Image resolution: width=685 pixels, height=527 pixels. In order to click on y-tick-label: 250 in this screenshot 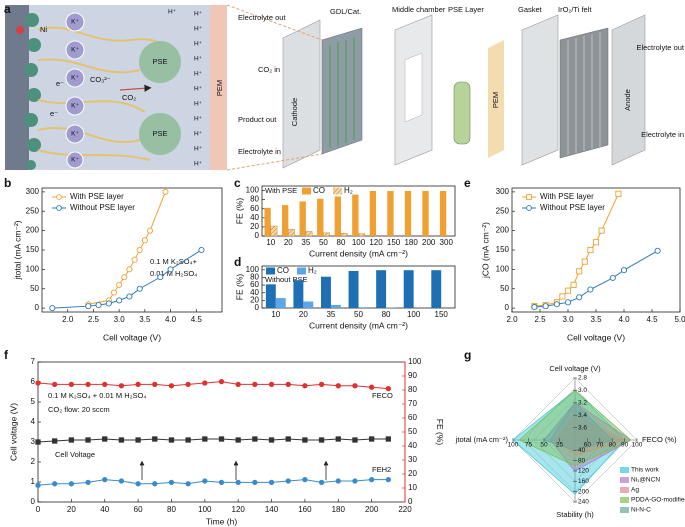, I will do `click(503, 210)`.